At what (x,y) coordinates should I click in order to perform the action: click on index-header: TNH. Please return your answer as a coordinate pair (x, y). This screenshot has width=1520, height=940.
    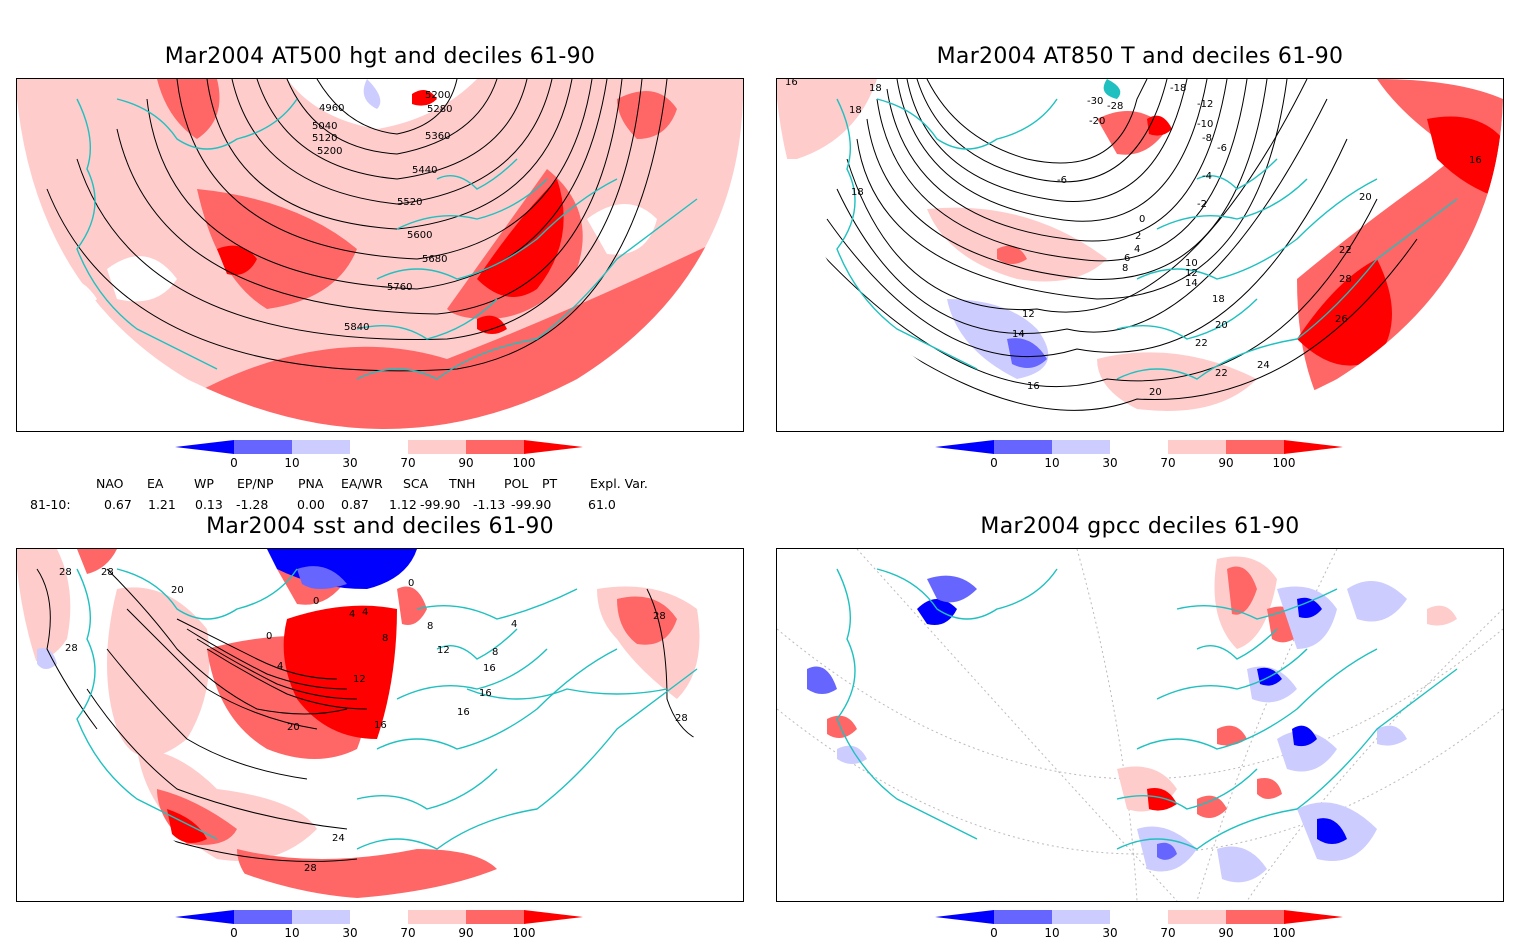
    Looking at the image, I should click on (462, 483).